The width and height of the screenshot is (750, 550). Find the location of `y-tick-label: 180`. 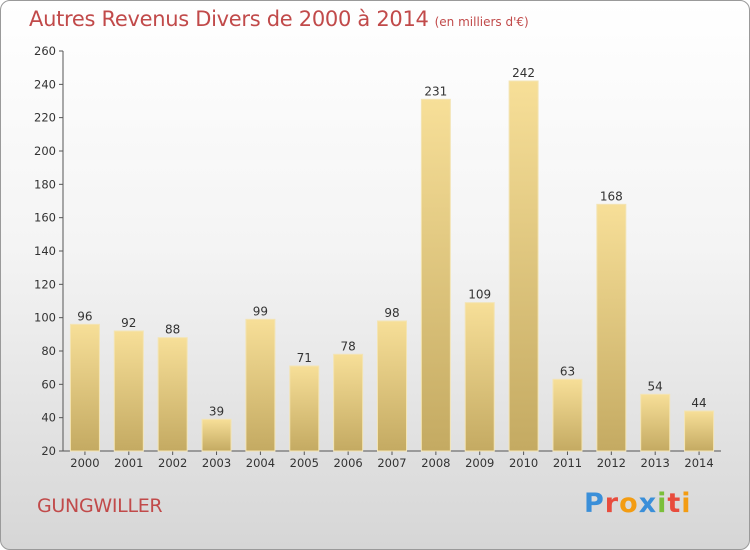

y-tick-label: 180 is located at coordinates (45, 184).